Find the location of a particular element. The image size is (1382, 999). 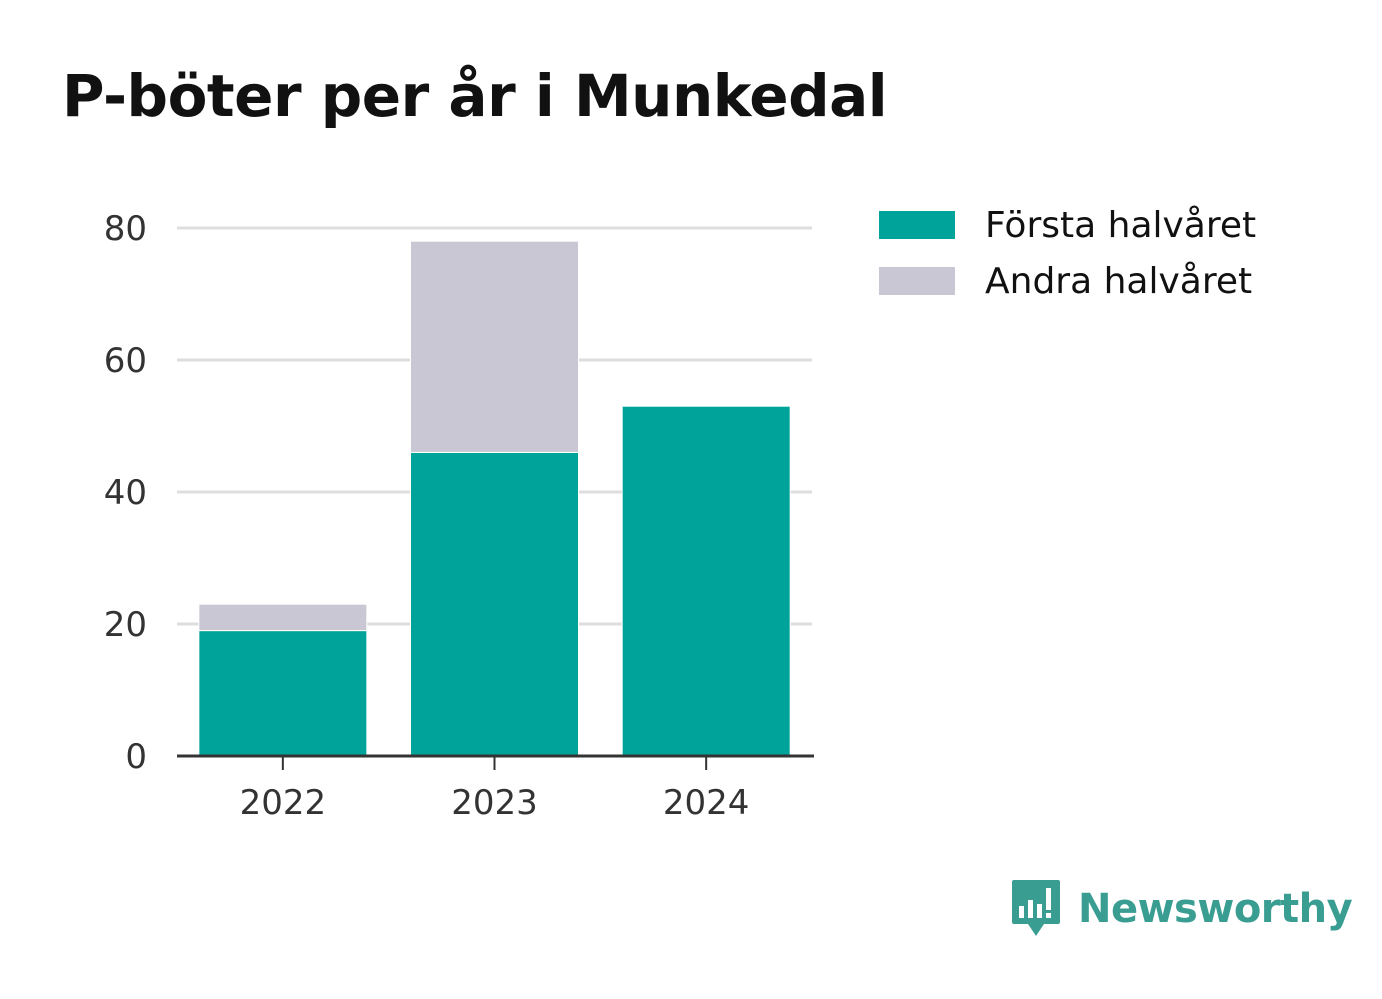

legend-item-second-half: Andra halvåret is located at coordinates (1067, 281).